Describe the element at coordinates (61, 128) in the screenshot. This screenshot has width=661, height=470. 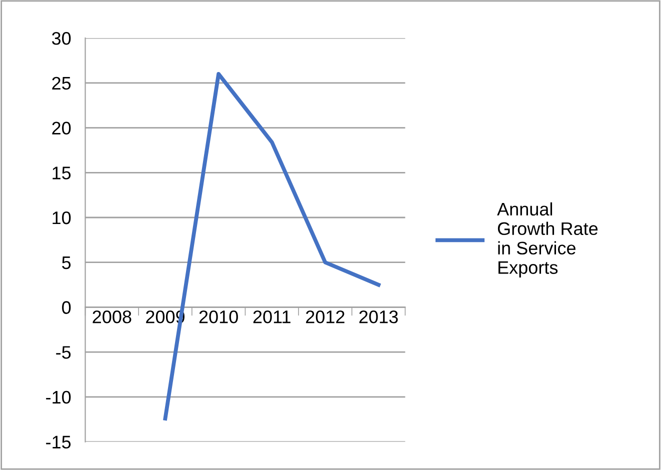
I see `y-tick-label: 20` at that location.